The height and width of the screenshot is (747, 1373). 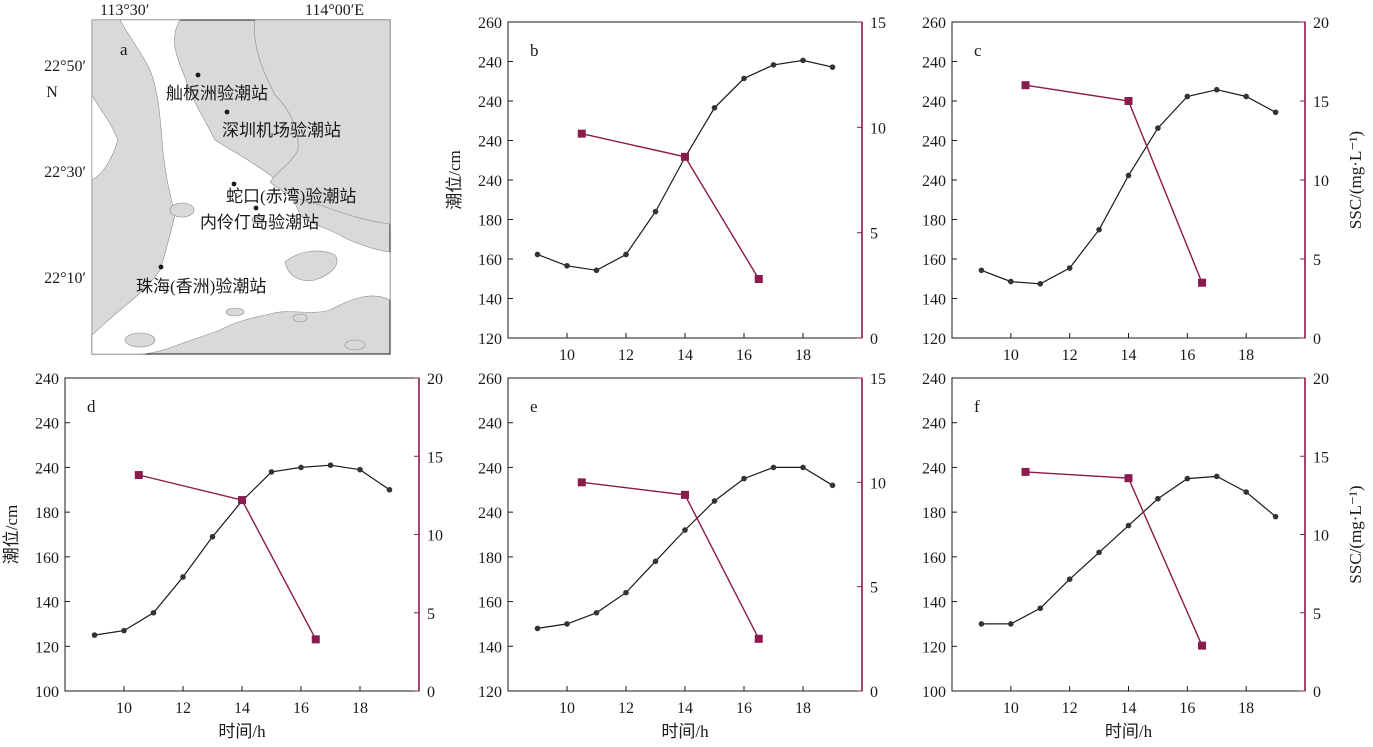 What do you see at coordinates (259, 222) in the screenshot?
I see `station-label: 内伶仃岛验潮站` at bounding box center [259, 222].